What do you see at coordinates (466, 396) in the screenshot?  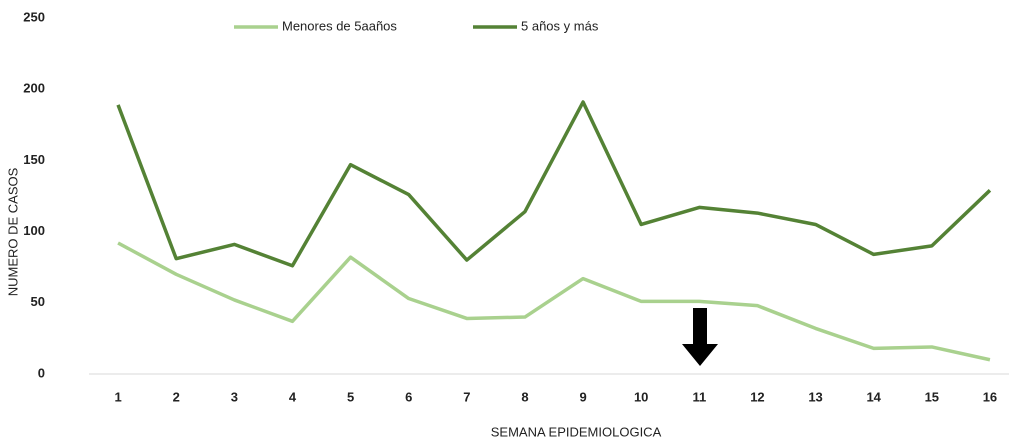 I see `x-tick-label: 7` at bounding box center [466, 396].